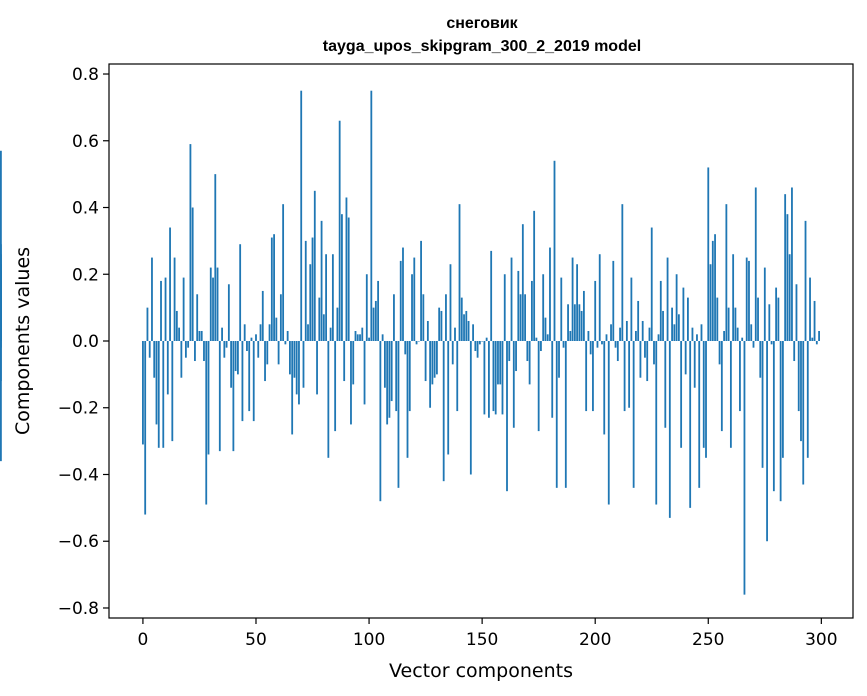  I want to click on y-axis-label: Components values, so click(23, 341).